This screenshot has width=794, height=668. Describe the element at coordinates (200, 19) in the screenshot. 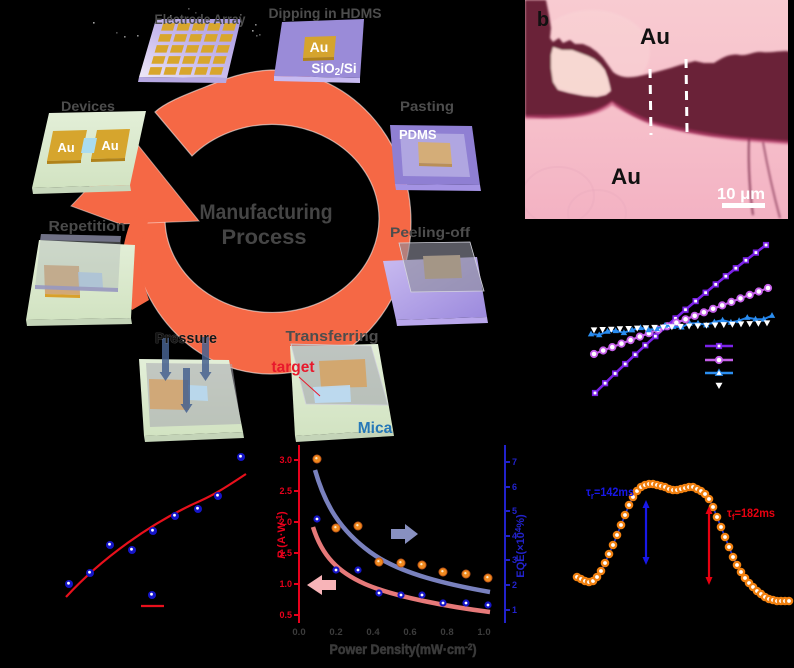

I see `svg-text: Electrode Array` at that location.